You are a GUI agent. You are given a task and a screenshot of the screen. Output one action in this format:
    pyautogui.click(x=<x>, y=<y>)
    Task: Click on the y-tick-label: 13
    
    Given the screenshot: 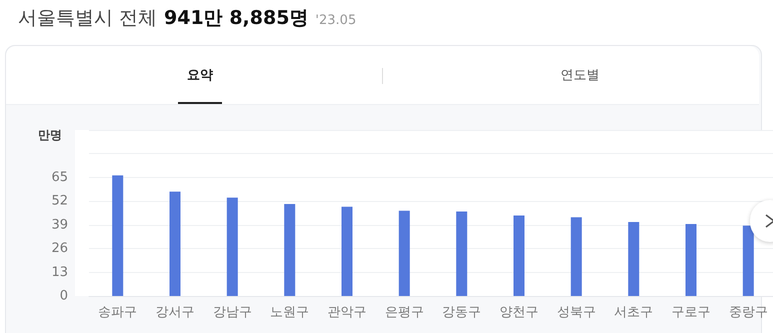 What is the action you would take?
    pyautogui.click(x=59, y=272)
    